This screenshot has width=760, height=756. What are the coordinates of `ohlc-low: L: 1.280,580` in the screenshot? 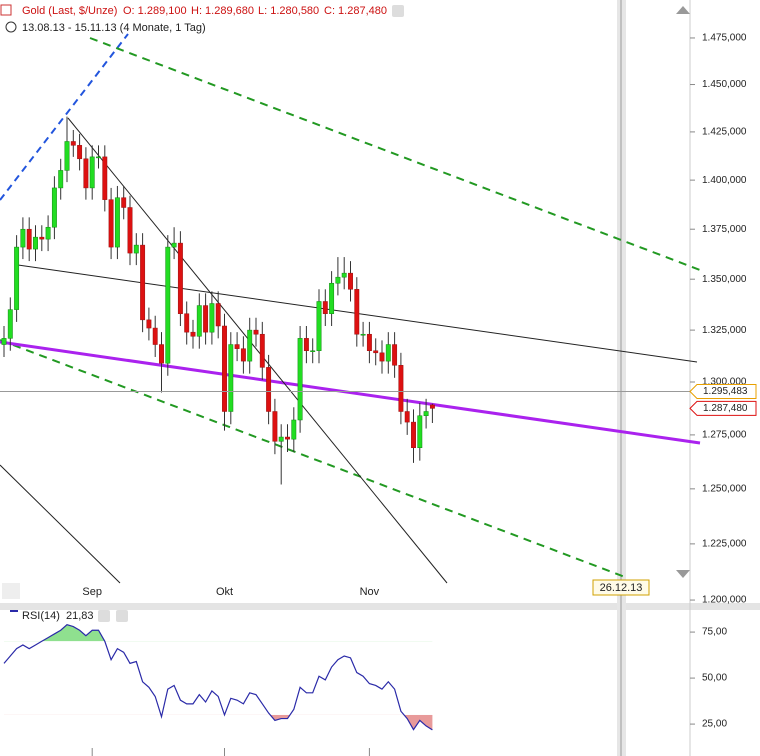 It's located at (288, 11).